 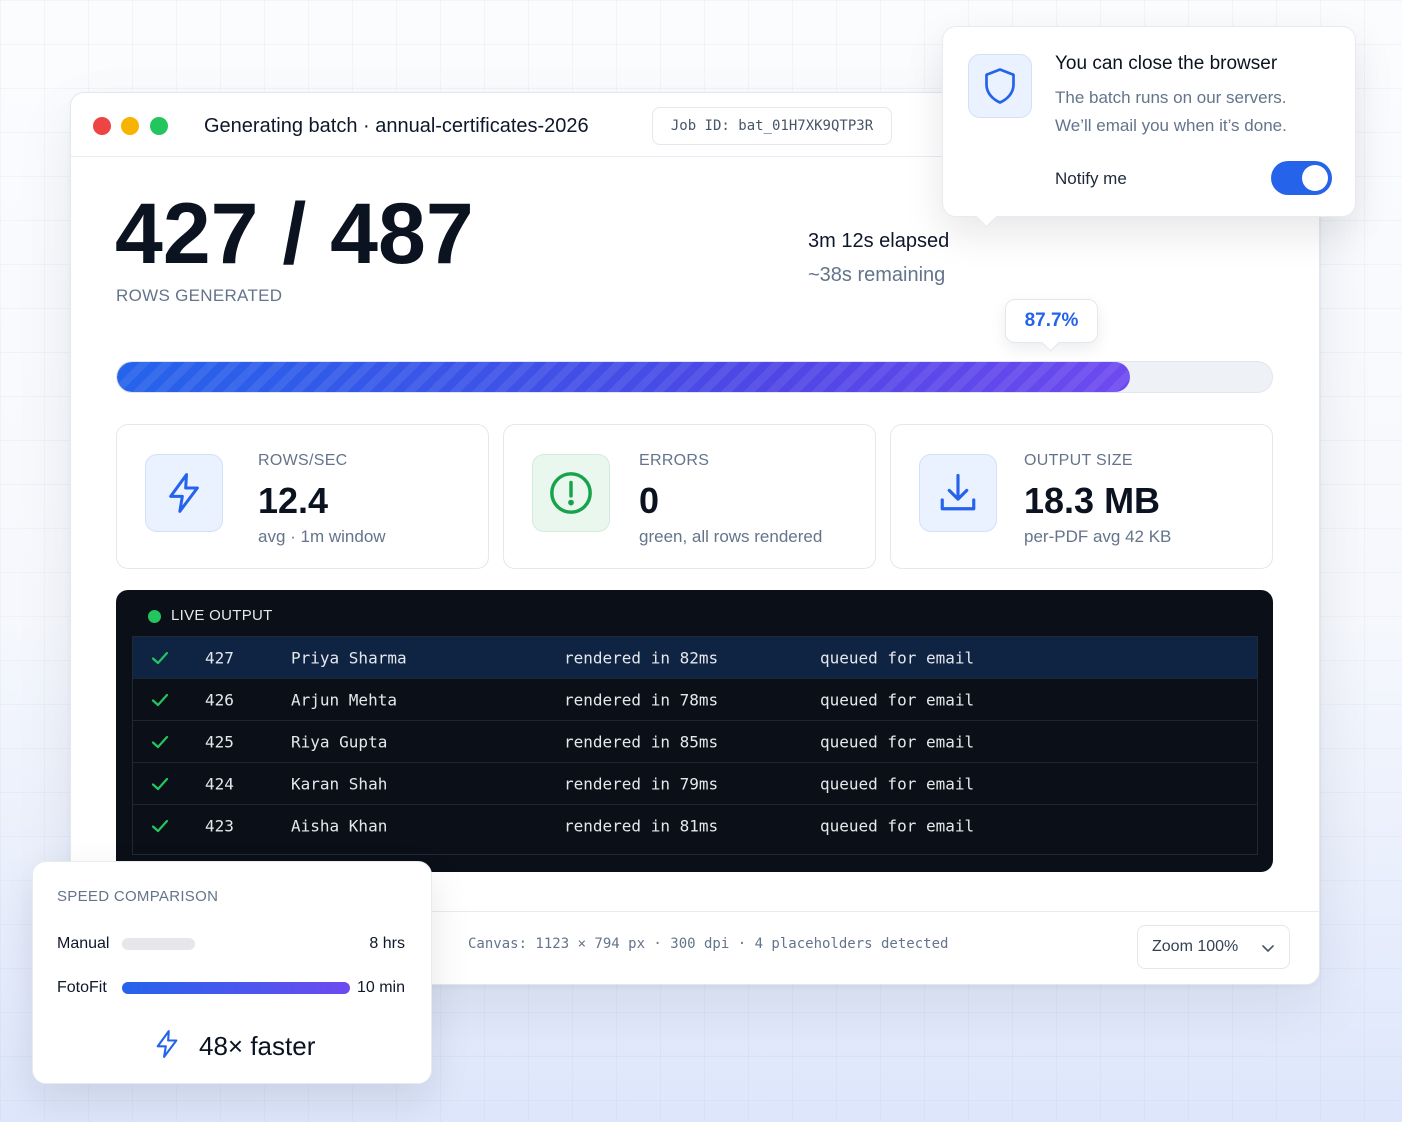 I want to click on log-row-name: Riya Gupta, so click(x=339, y=741).